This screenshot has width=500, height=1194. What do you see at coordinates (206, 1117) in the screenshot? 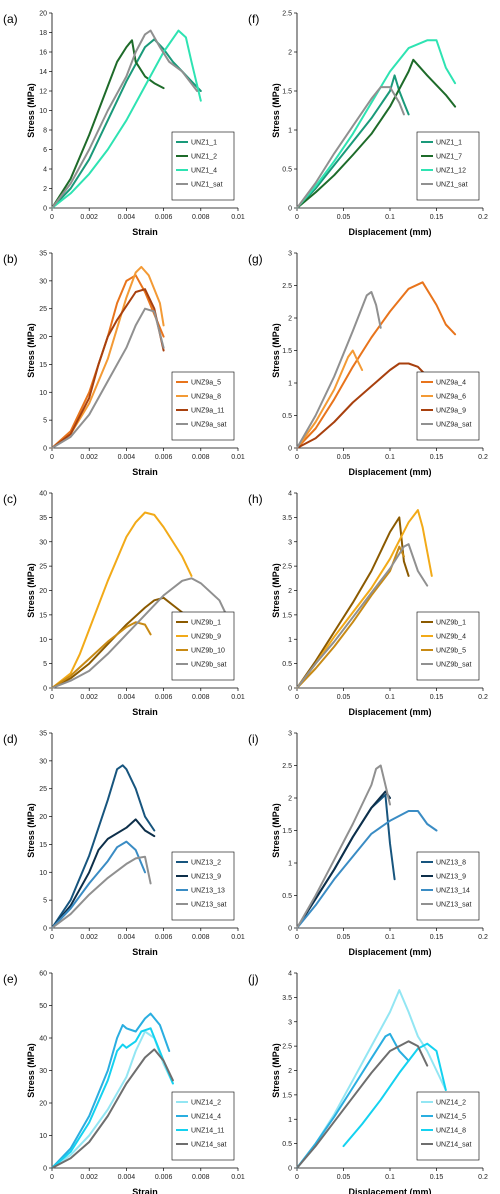
I see `legend-label: UNZ14_4` at bounding box center [206, 1117].